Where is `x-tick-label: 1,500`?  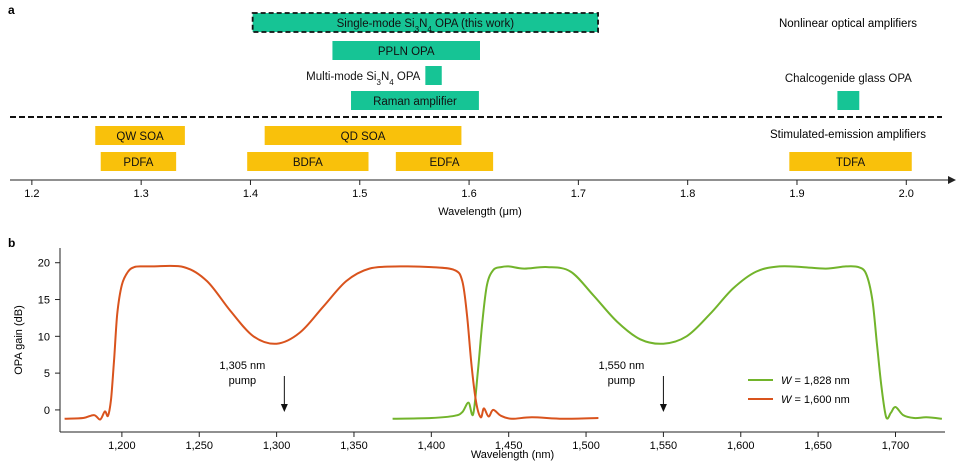
x-tick-label: 1,500 is located at coordinates (586, 446).